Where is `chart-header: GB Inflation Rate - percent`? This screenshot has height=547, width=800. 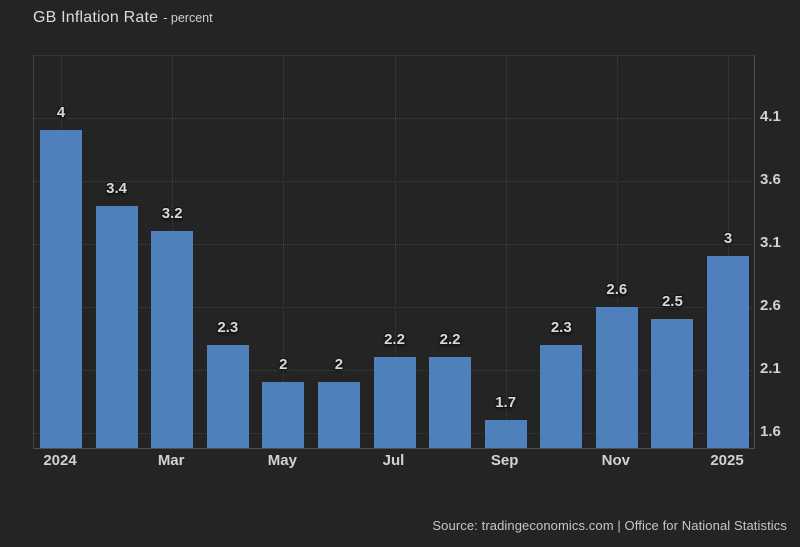 chart-header: GB Inflation Rate - percent is located at coordinates (123, 18).